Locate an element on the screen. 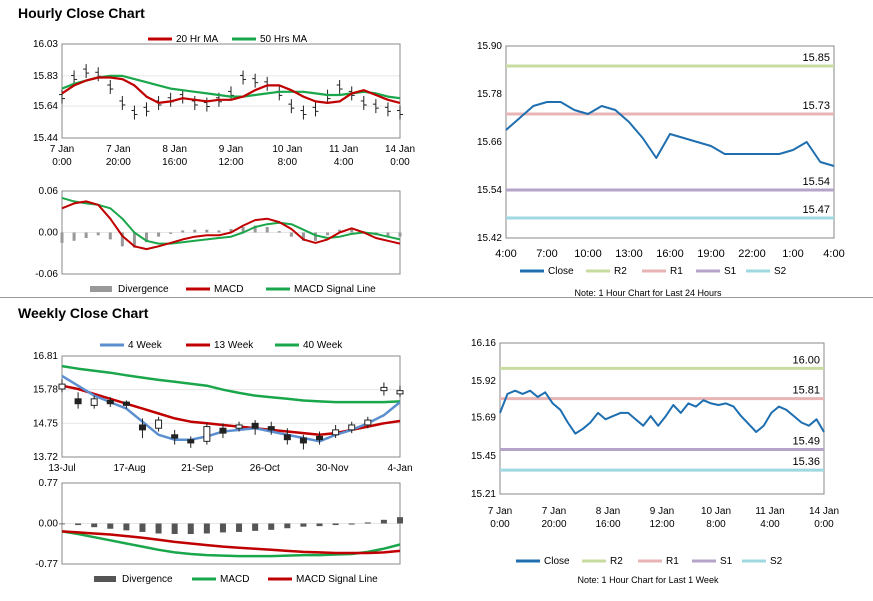 This screenshot has height=601, width=873. weekly-macd-legend-macd-label: MACD is located at coordinates (234, 579).